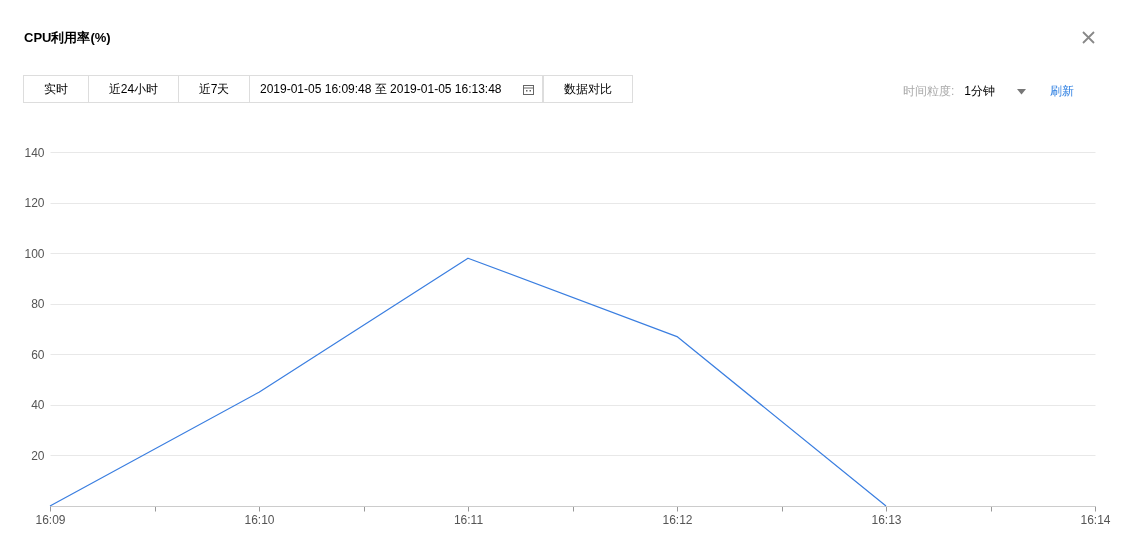  Describe the element at coordinates (34, 203) in the screenshot. I see `y-tick-label: 120` at that location.